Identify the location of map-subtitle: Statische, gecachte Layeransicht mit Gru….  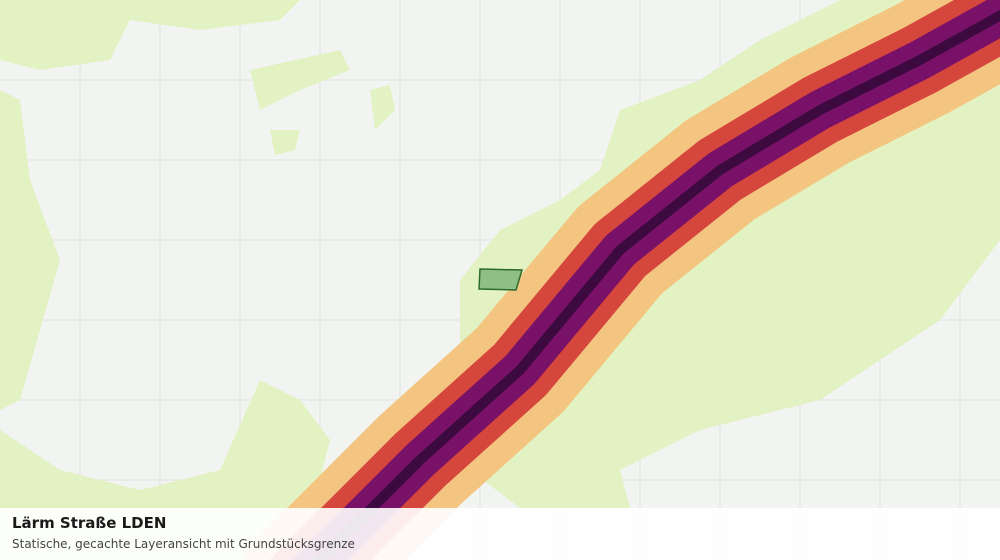
(183, 544).